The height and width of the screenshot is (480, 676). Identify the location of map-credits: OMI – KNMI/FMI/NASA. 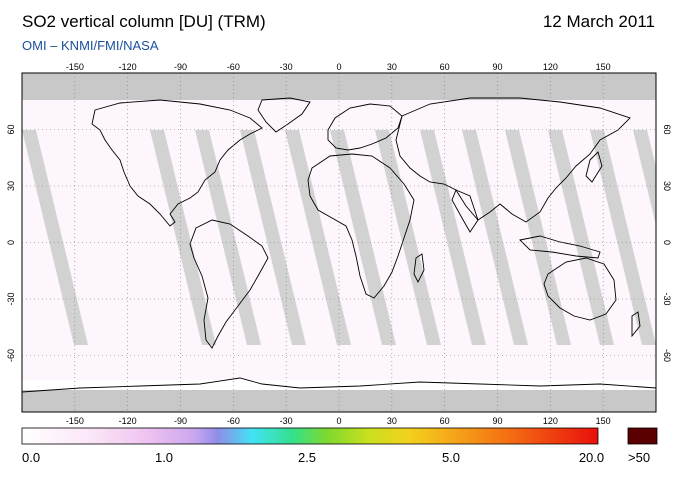
(90, 45).